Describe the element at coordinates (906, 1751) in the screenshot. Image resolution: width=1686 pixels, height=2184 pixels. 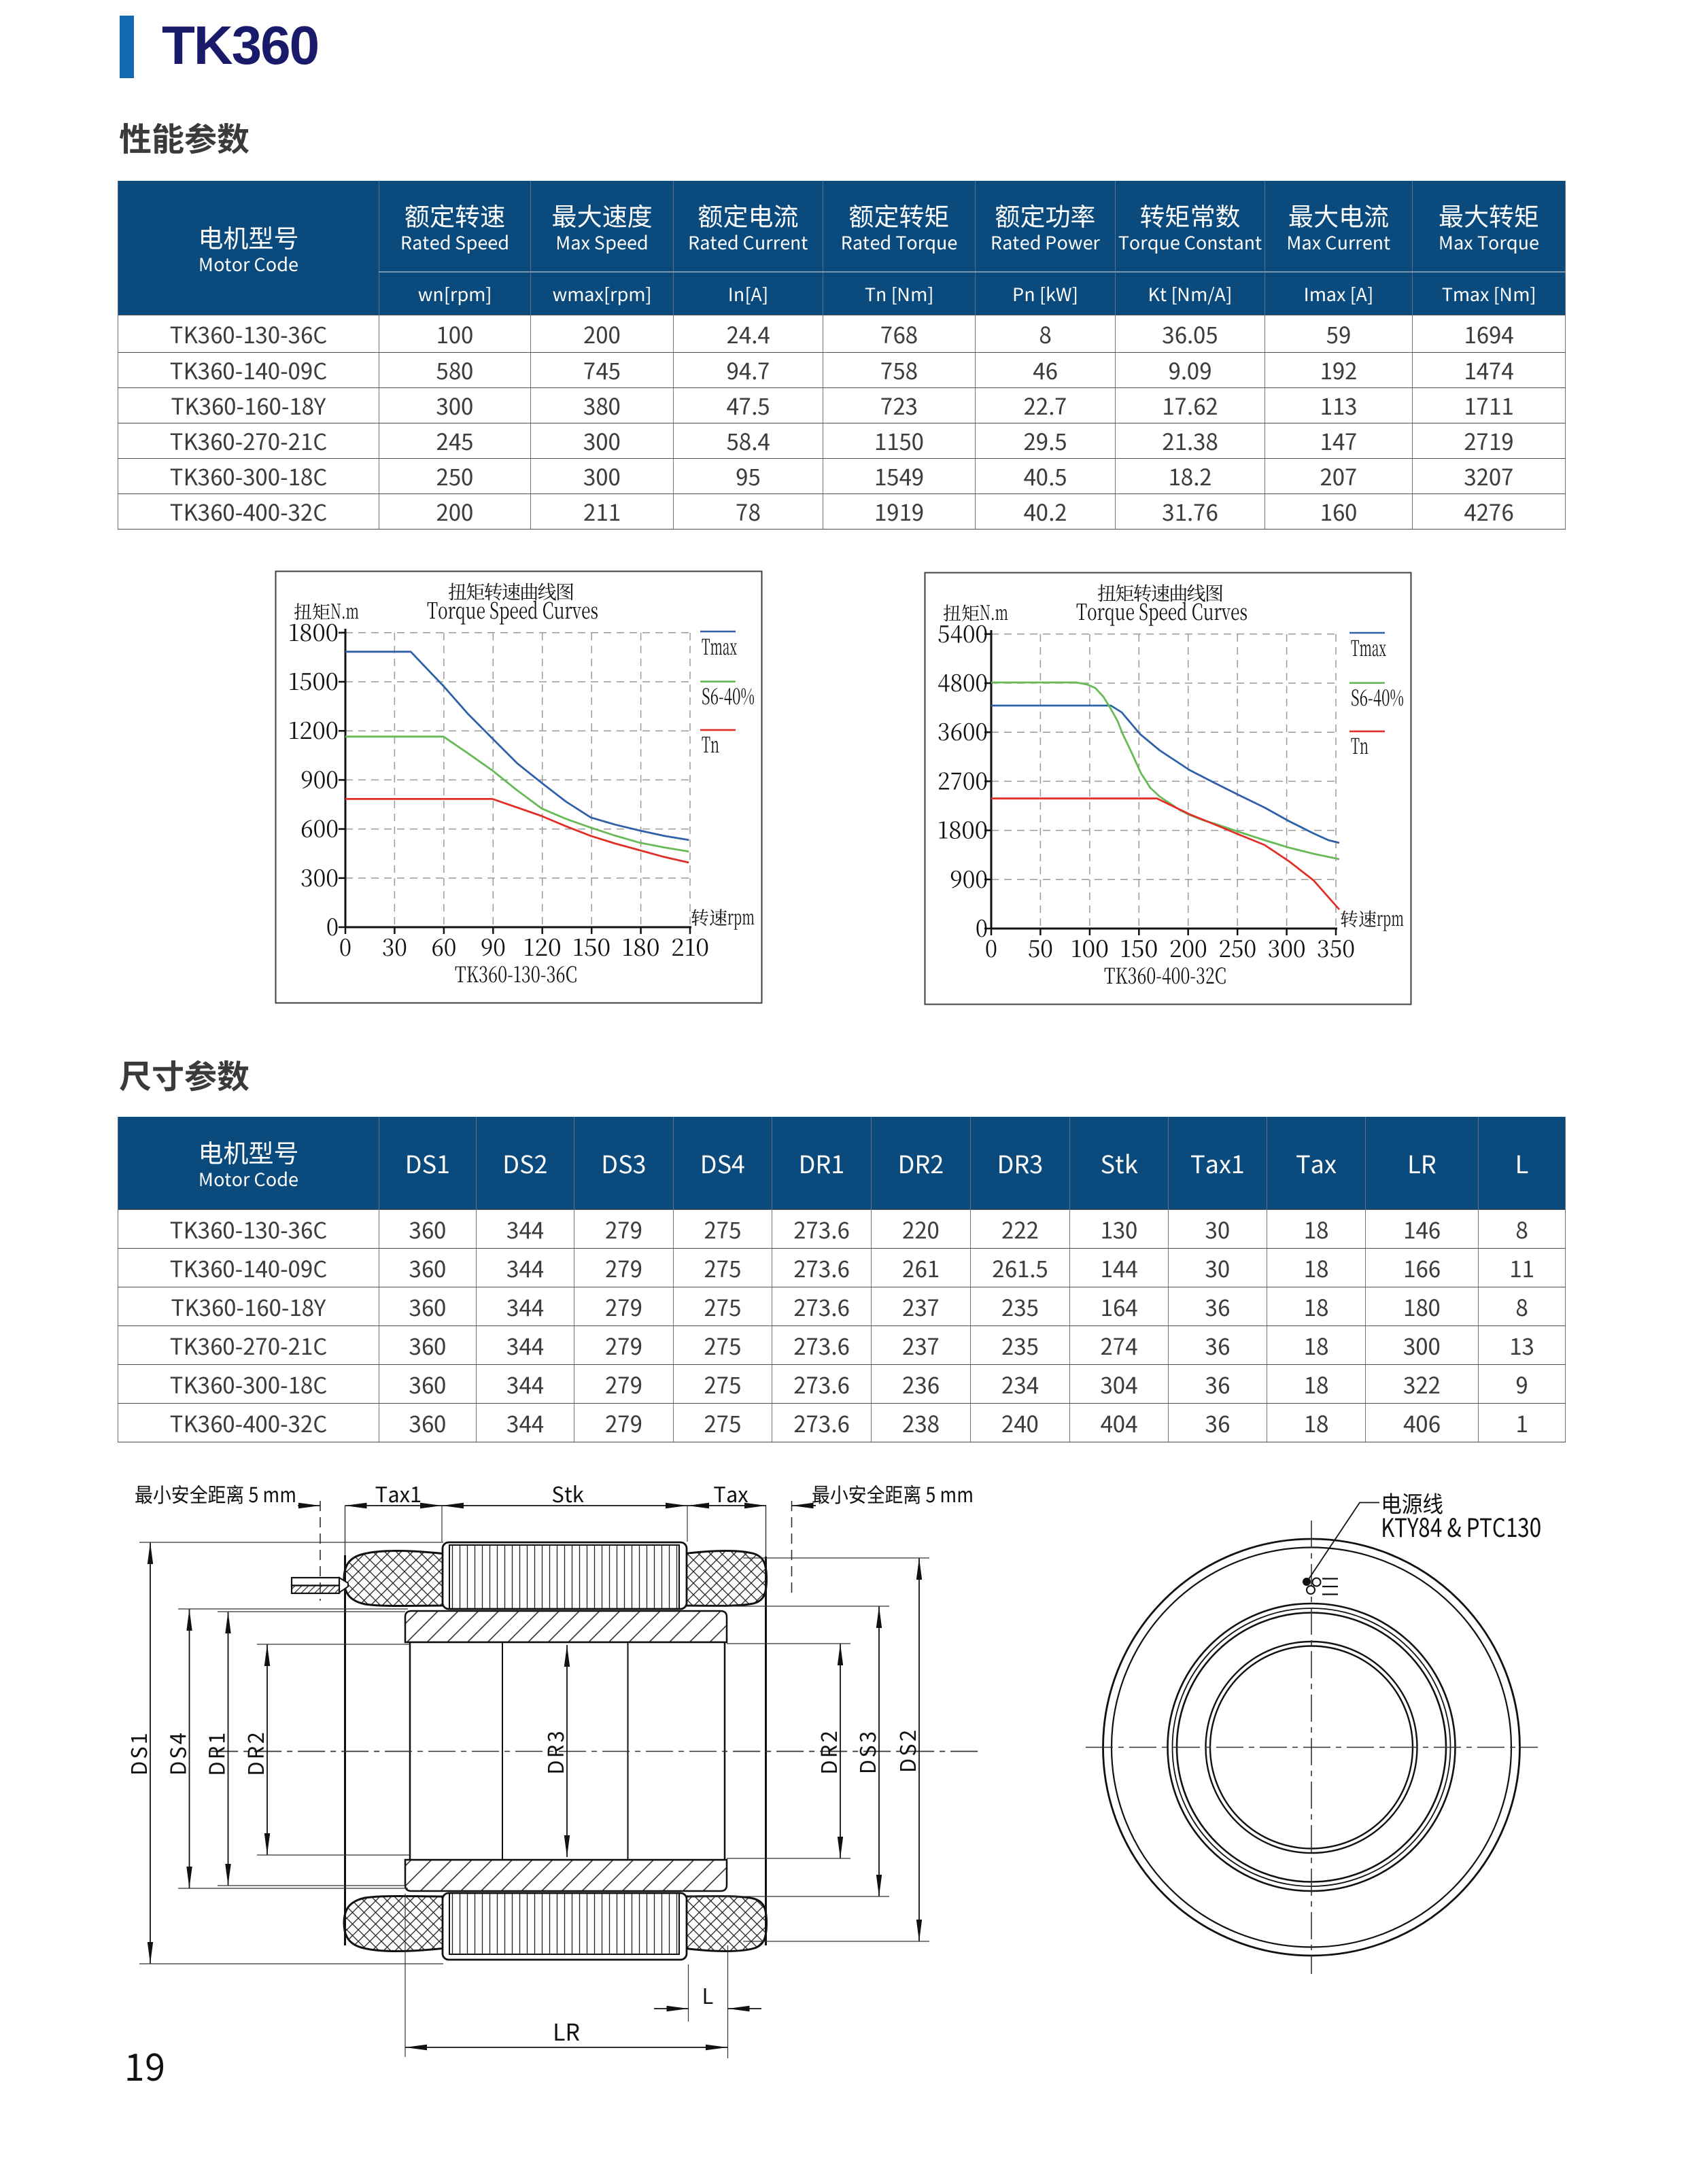
I see `svg-text: DS2` at that location.